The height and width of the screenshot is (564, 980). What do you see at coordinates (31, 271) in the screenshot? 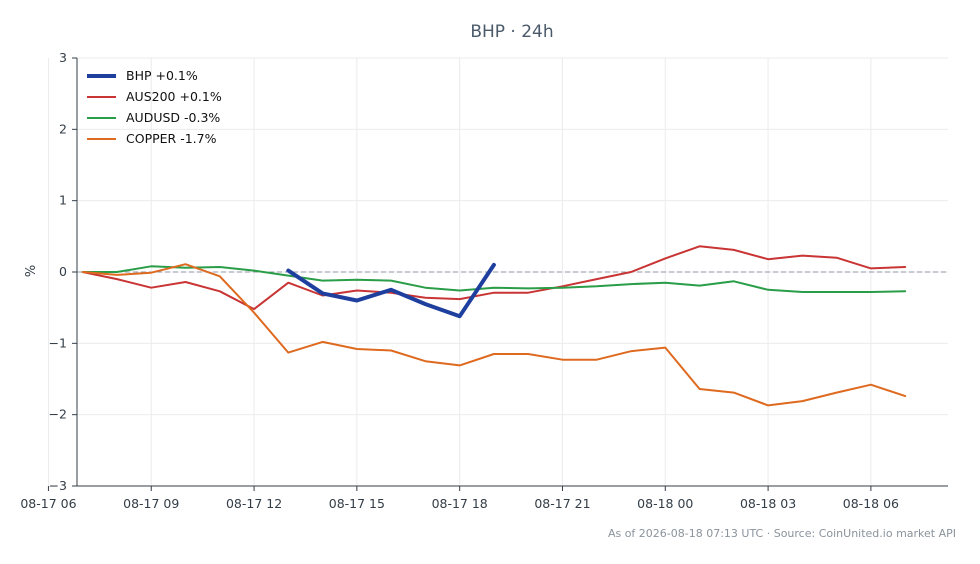
I see `y-axis-label: %` at bounding box center [31, 271].